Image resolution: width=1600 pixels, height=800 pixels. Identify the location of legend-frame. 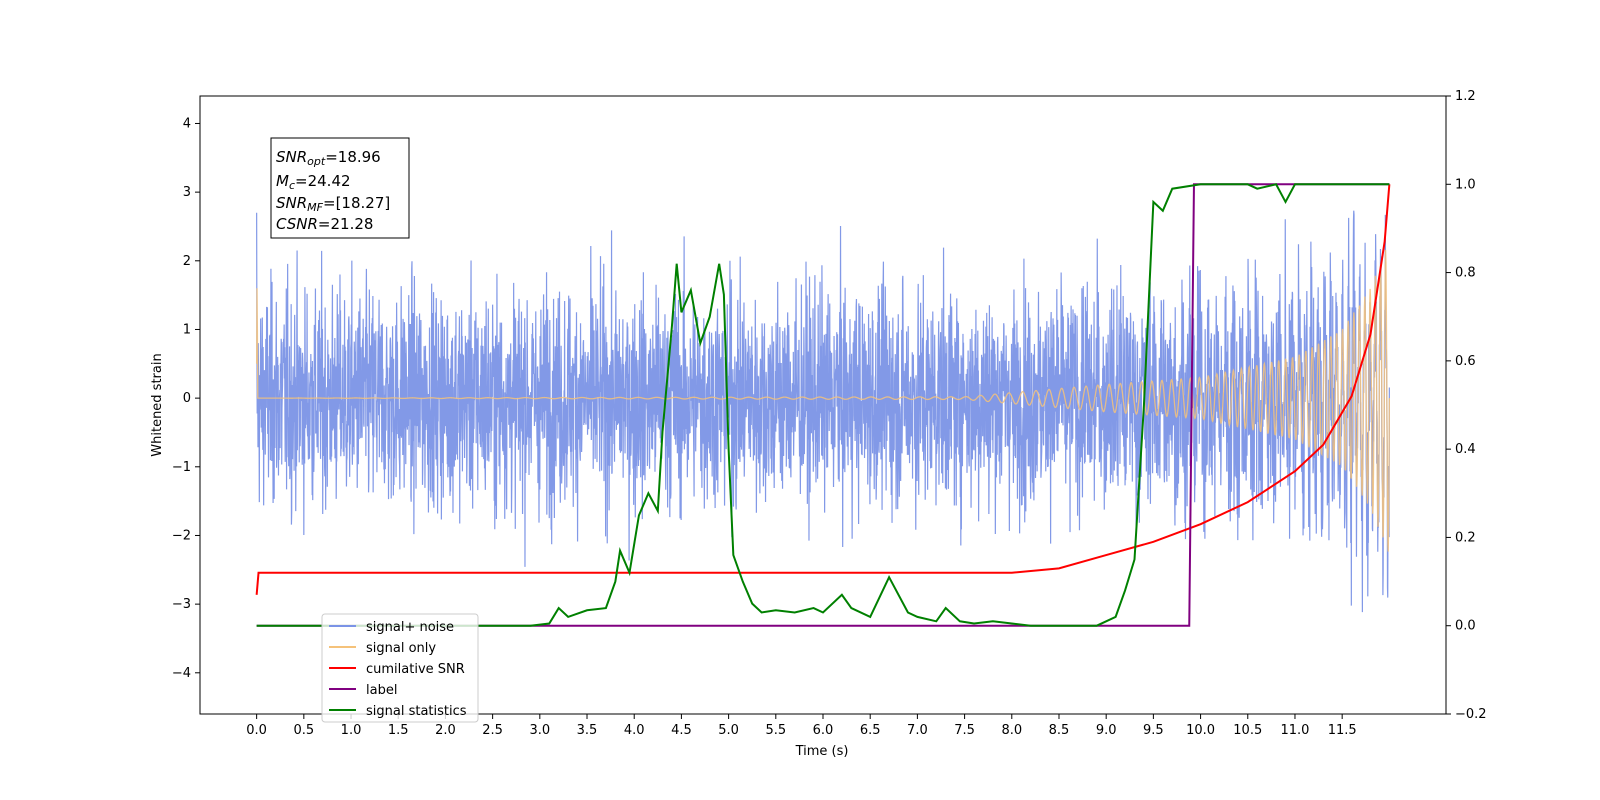
(400, 668).